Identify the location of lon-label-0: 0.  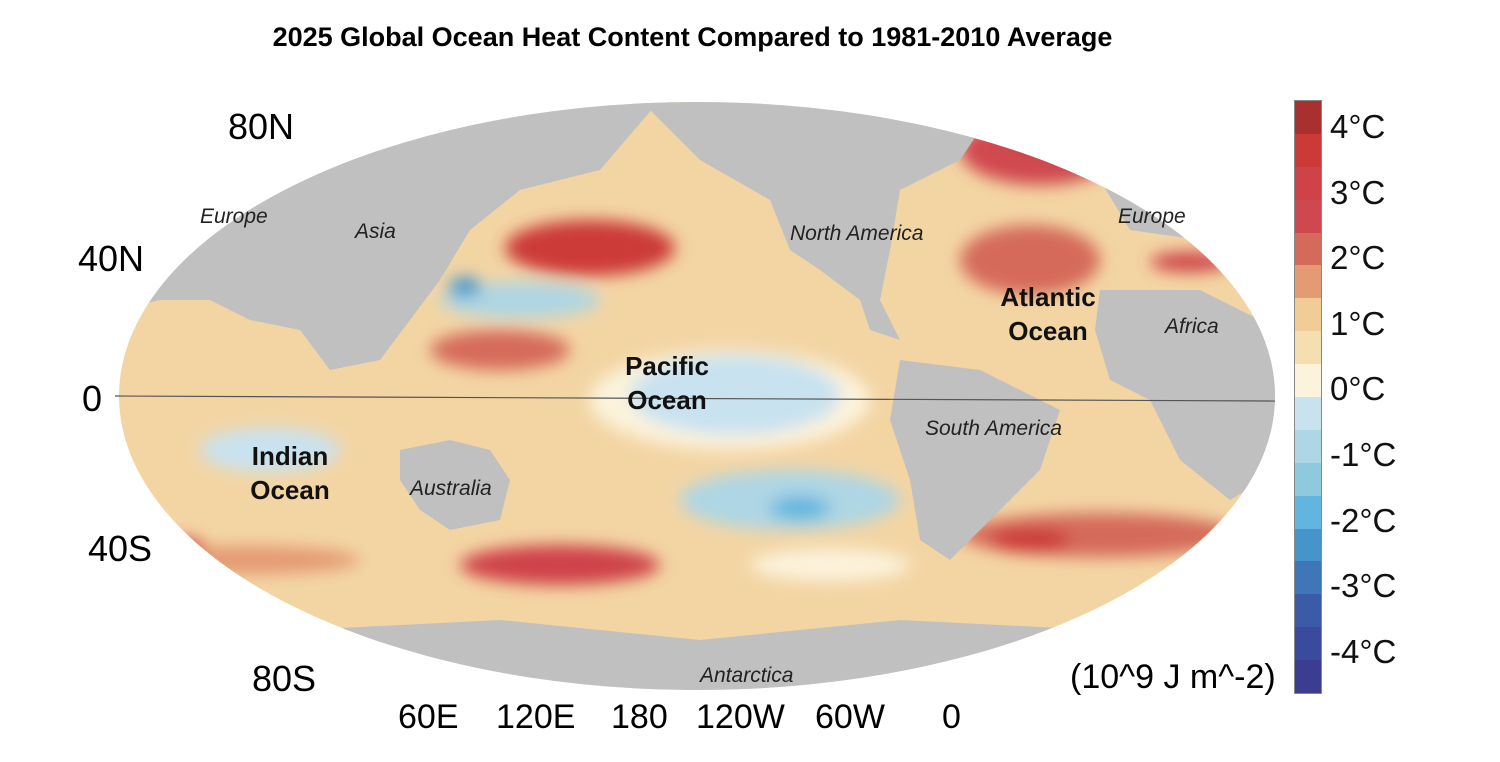
(951, 717).